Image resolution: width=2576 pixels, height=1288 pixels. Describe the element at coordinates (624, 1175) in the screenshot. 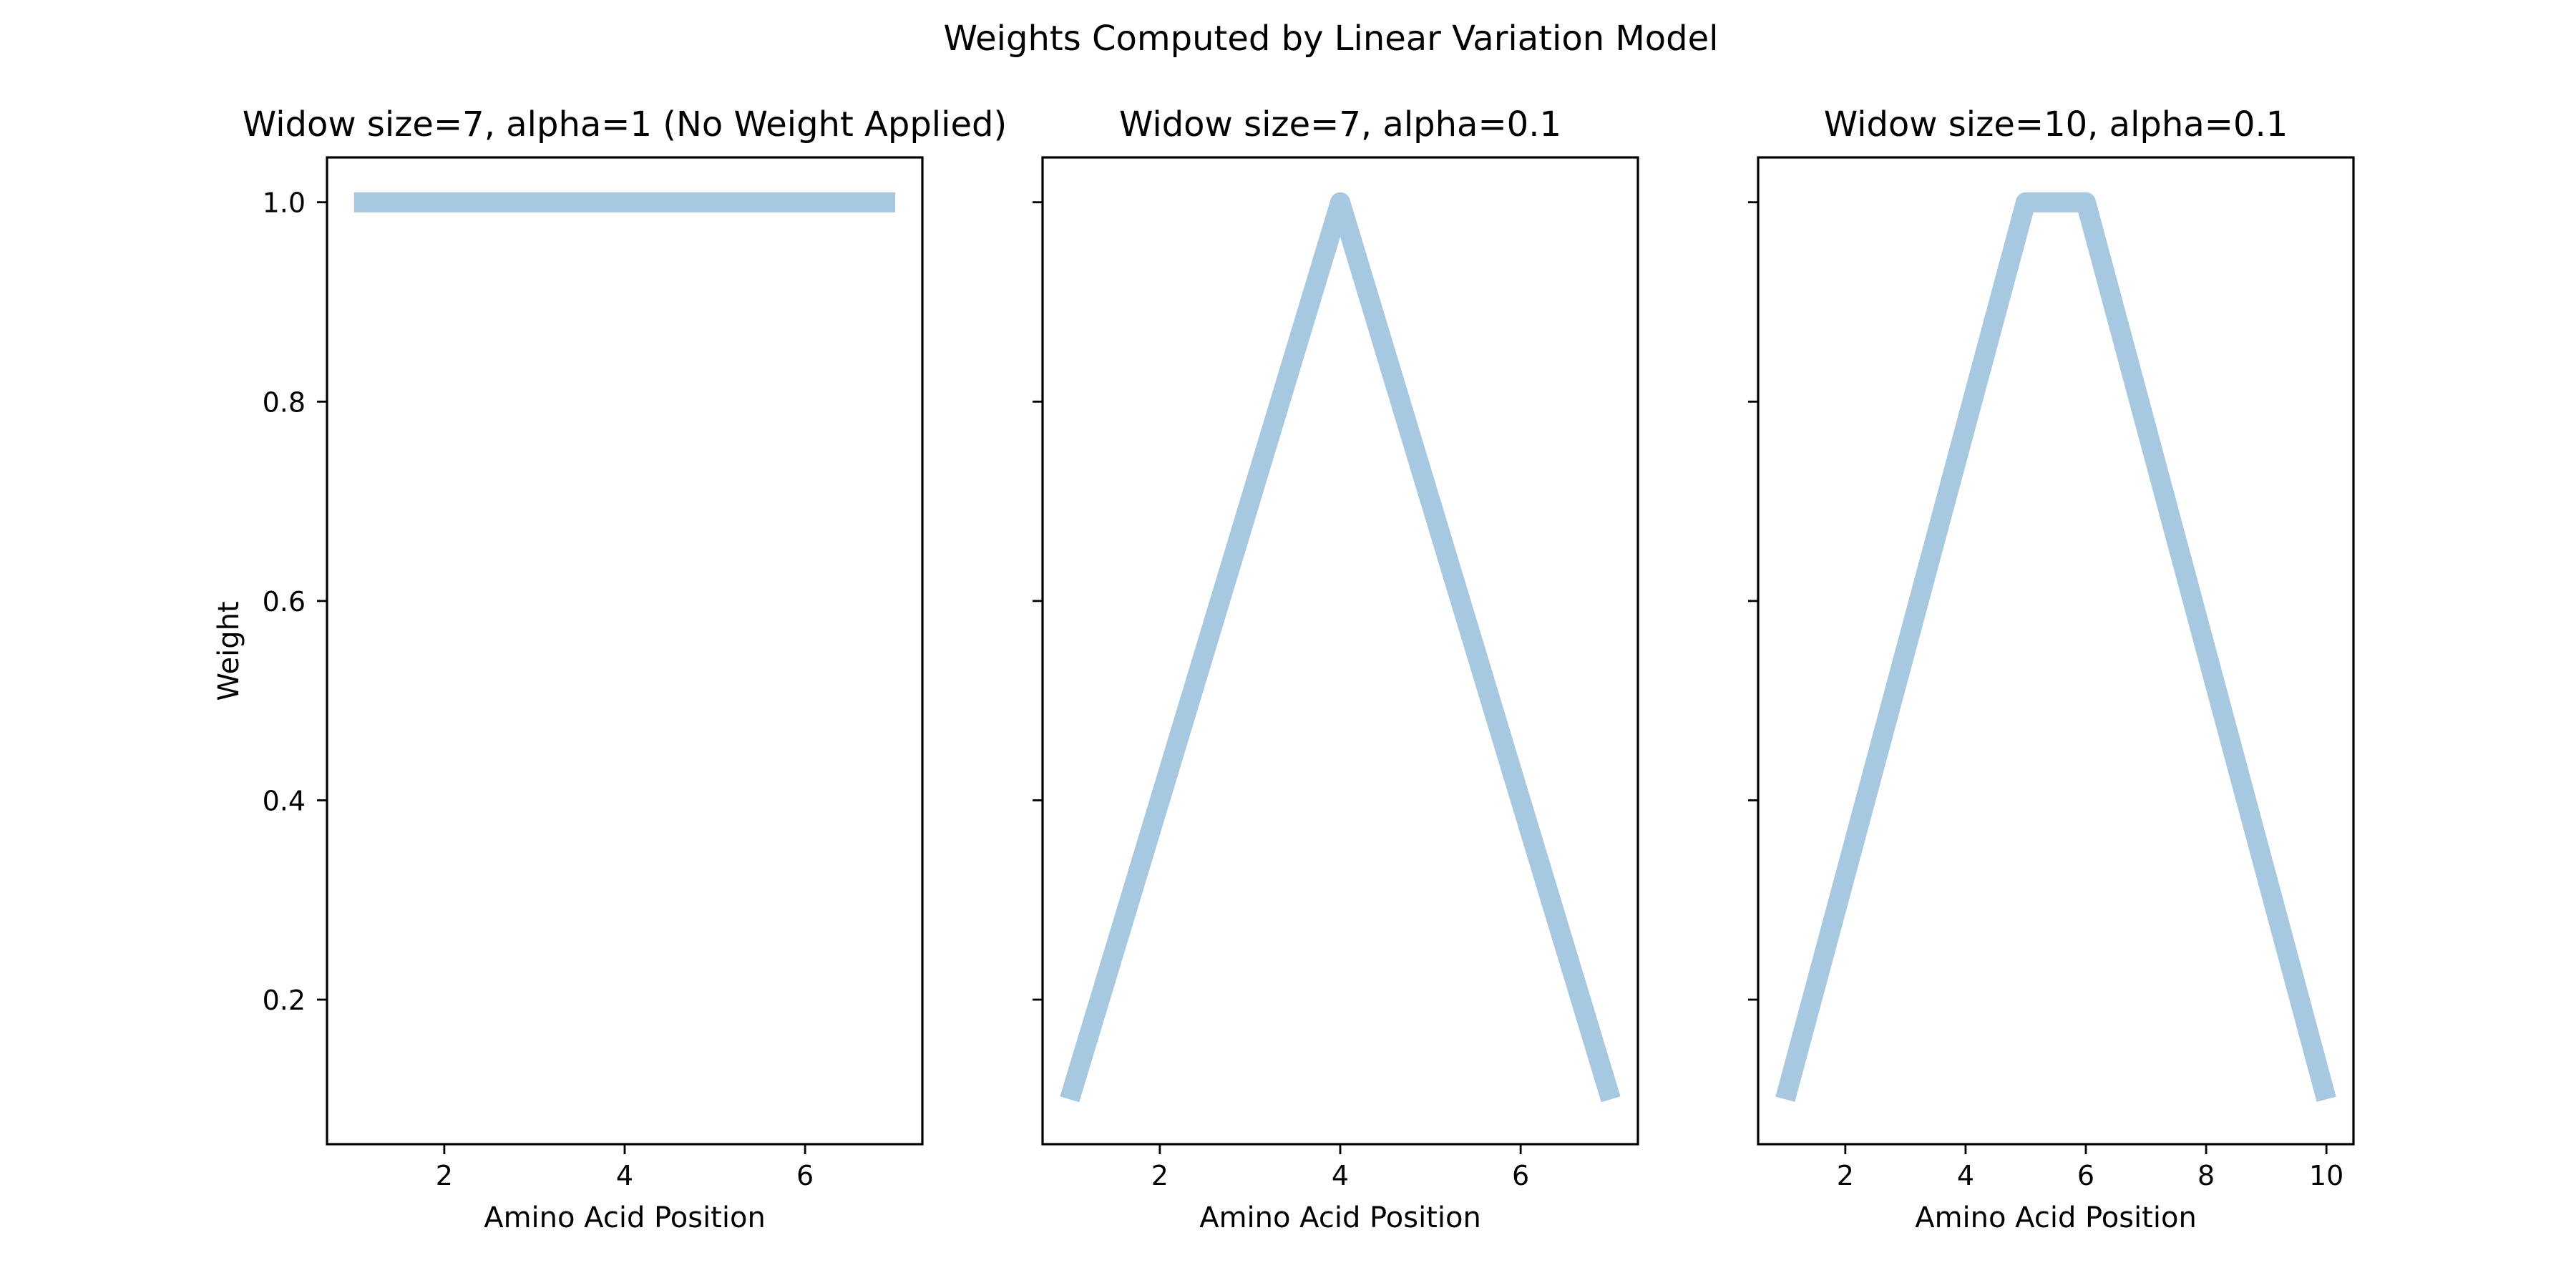

I see `subplot-1-x-tick-label: 4` at that location.